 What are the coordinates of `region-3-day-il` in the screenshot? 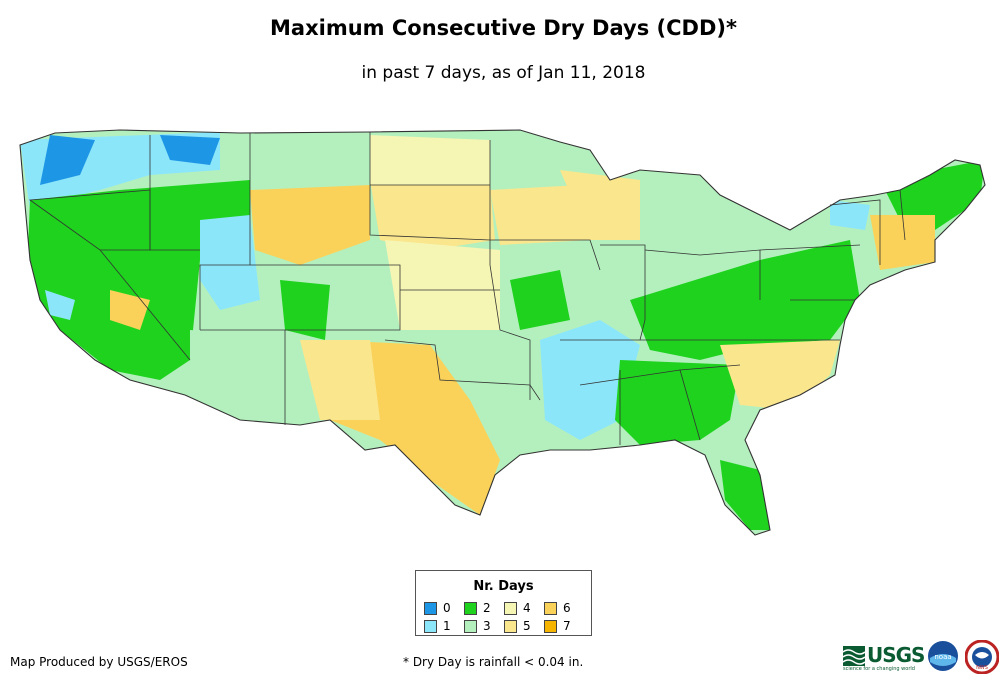 It's located at (615, 290).